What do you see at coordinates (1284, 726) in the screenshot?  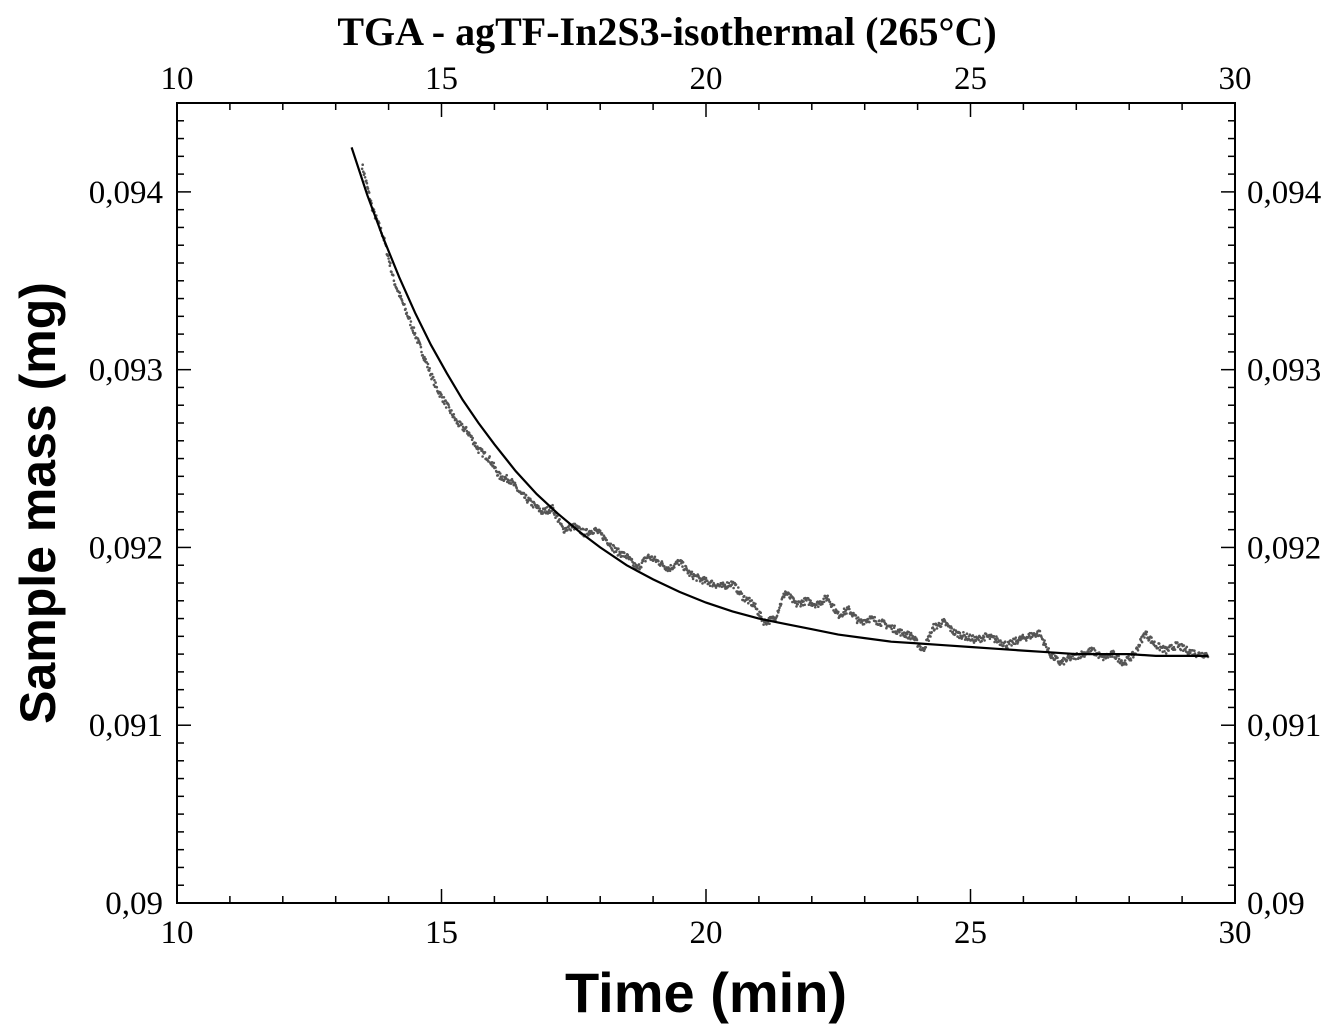 I see `y-tick-label-right: 0,091` at bounding box center [1284, 726].